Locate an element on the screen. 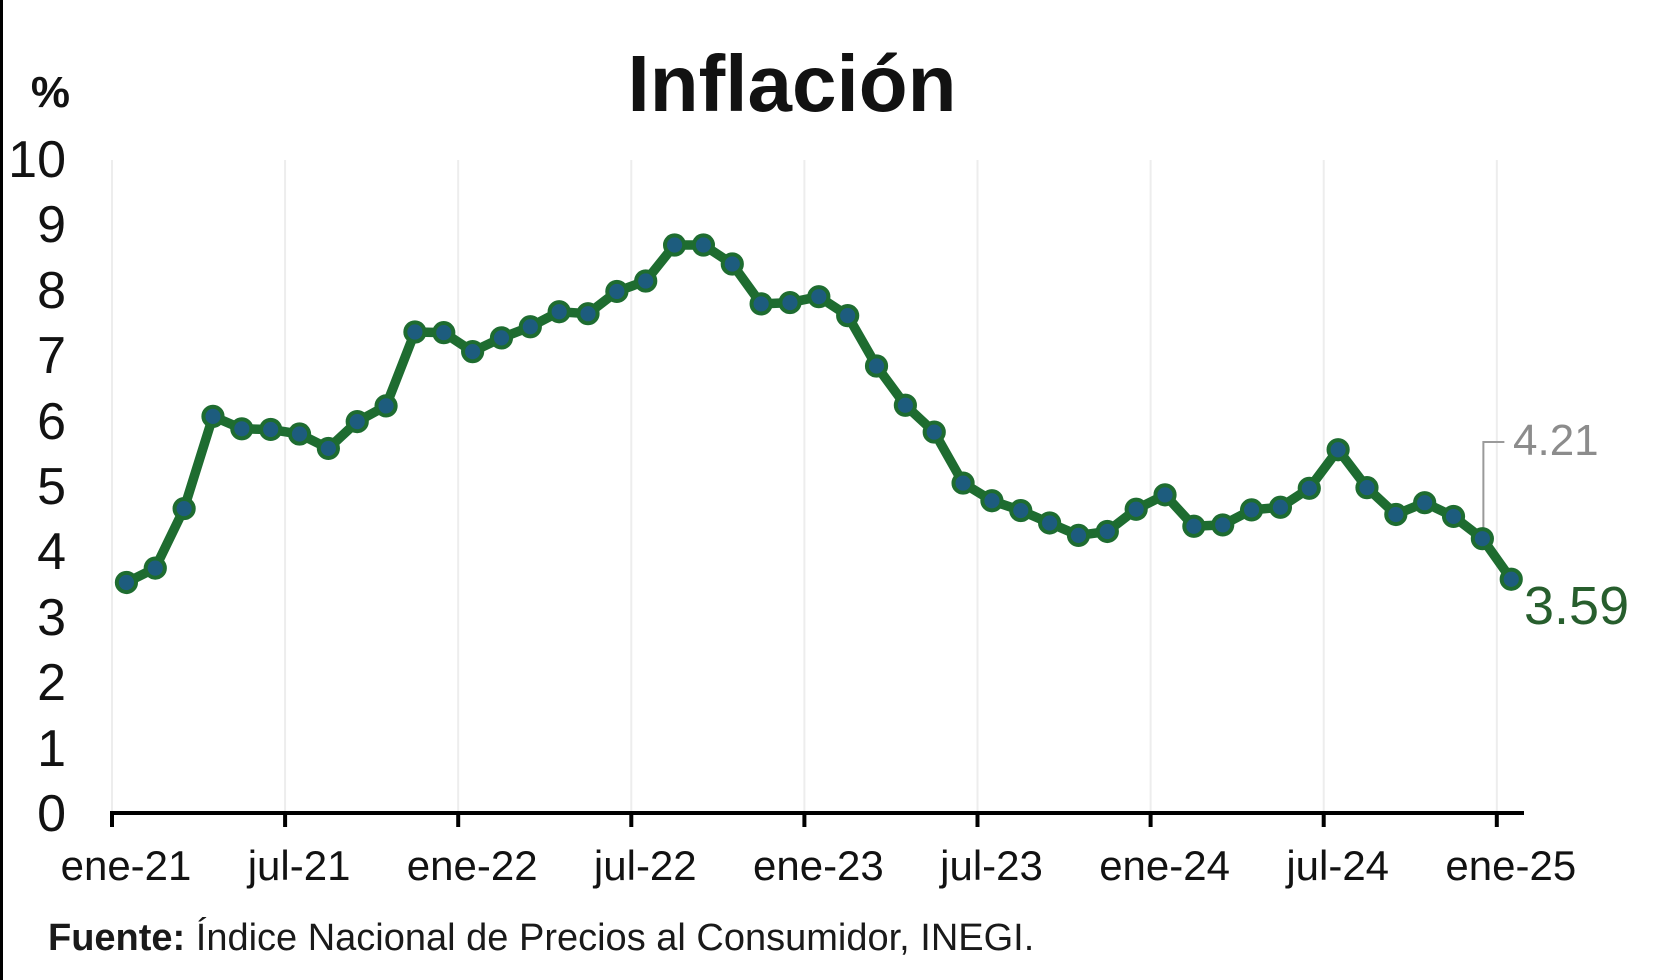  x-axis-tick-label: jul-24 is located at coordinates (1338, 865).